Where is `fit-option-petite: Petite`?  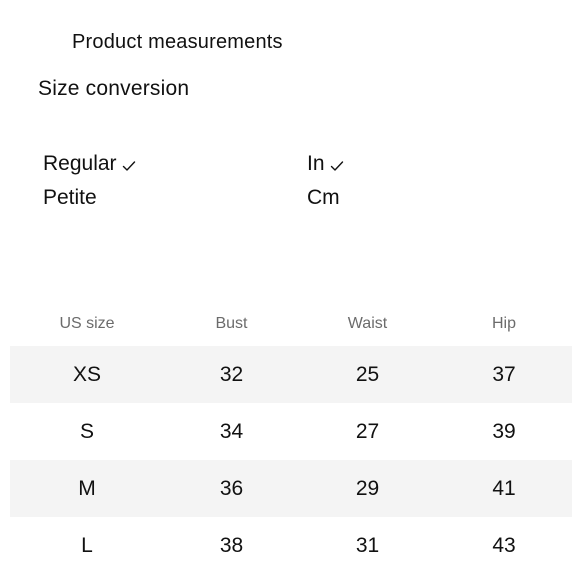 fit-option-petite: Petite is located at coordinates (70, 198).